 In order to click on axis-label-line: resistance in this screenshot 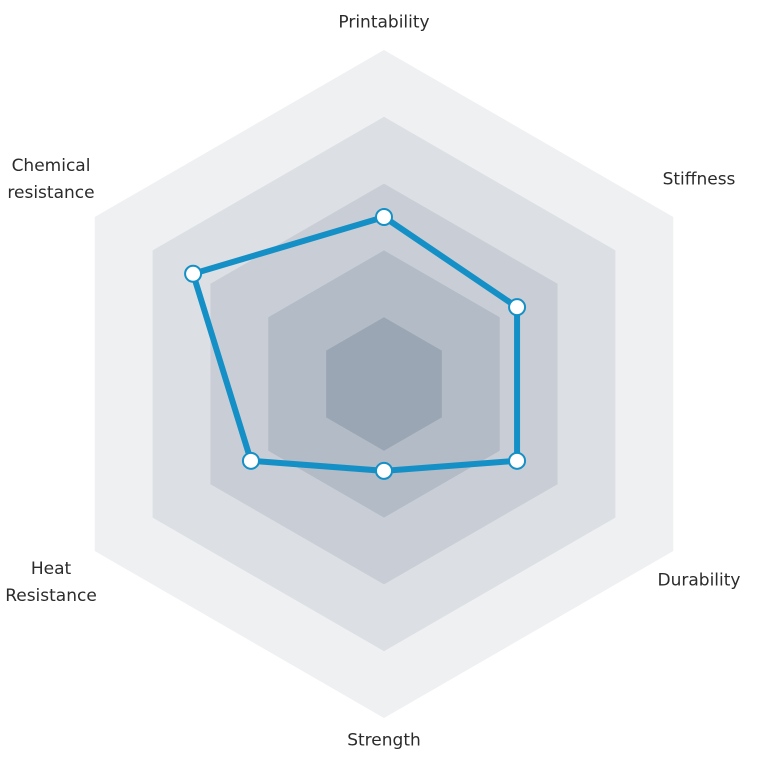, I will do `click(51, 193)`.